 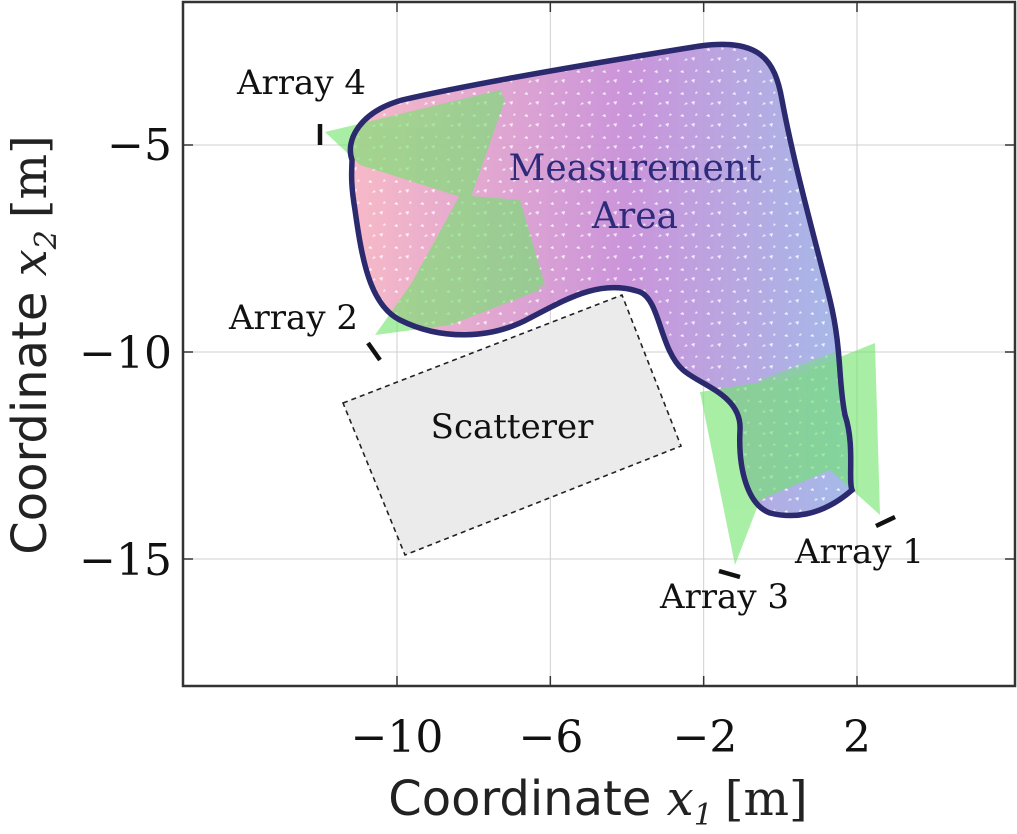 What do you see at coordinates (30, 176) in the screenshot?
I see `y-axis-title-unit: [m]` at bounding box center [30, 176].